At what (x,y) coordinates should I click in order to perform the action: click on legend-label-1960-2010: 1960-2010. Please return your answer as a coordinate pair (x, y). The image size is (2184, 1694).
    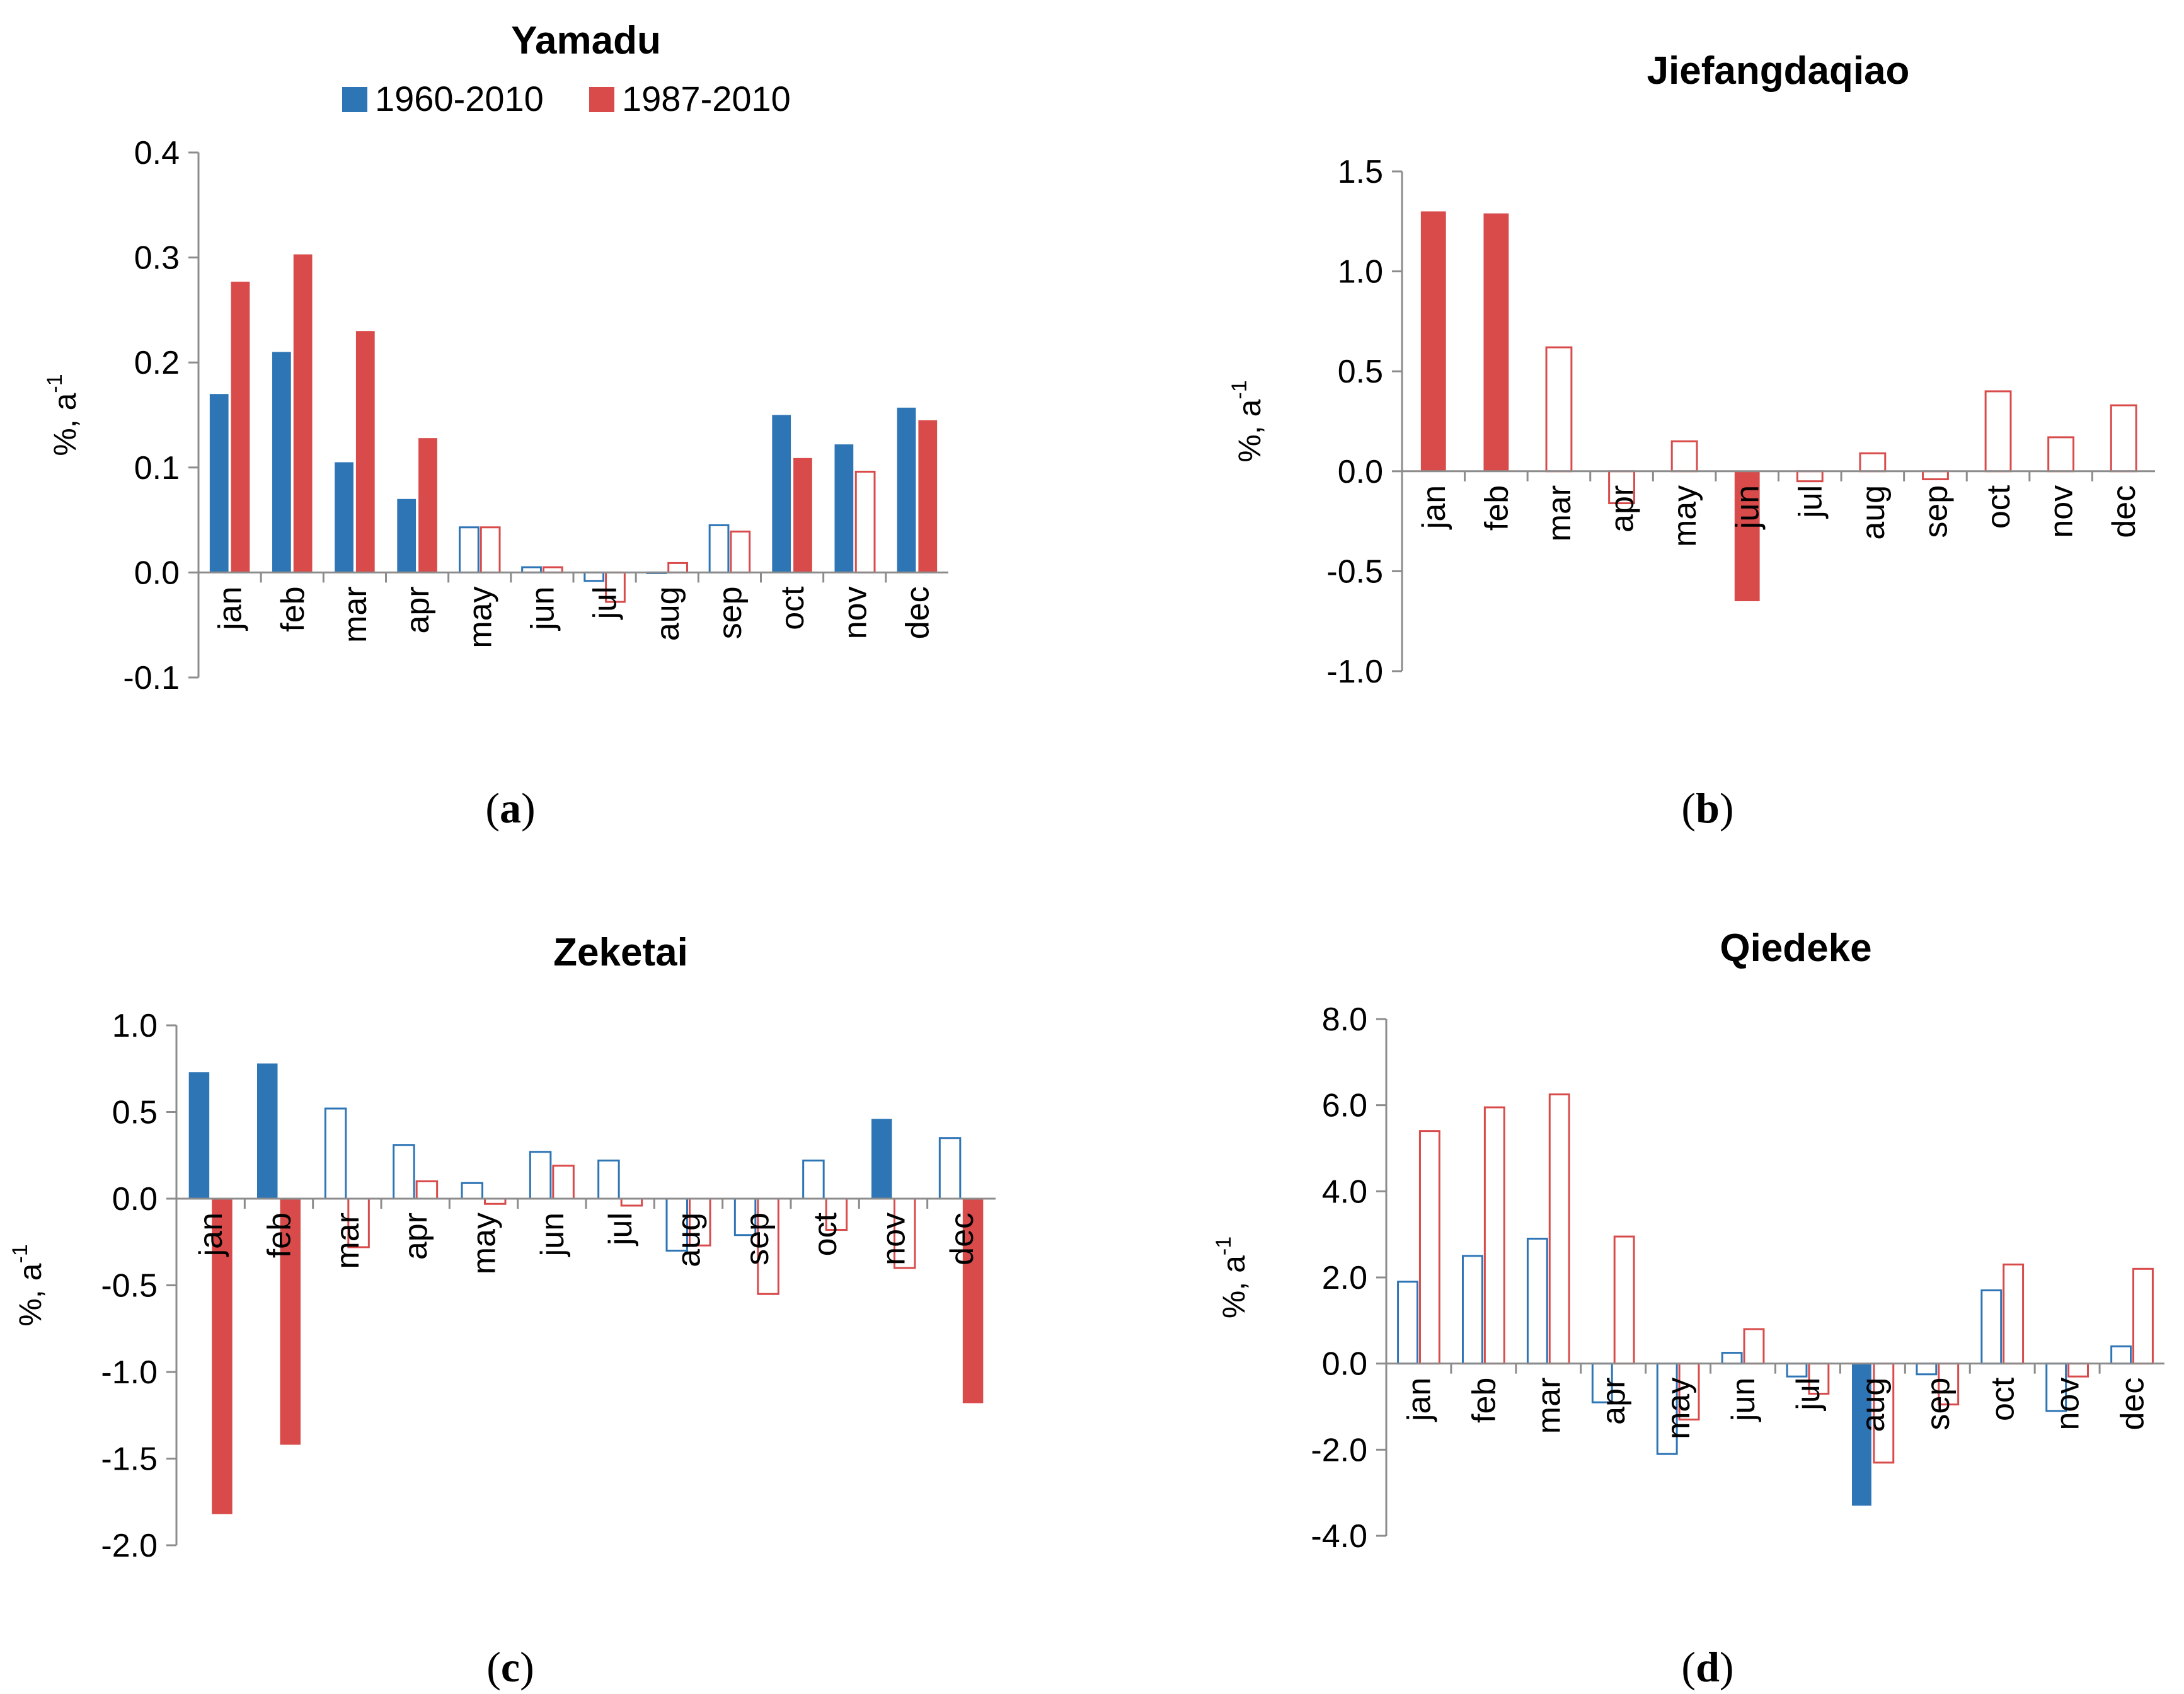
    Looking at the image, I should click on (459, 98).